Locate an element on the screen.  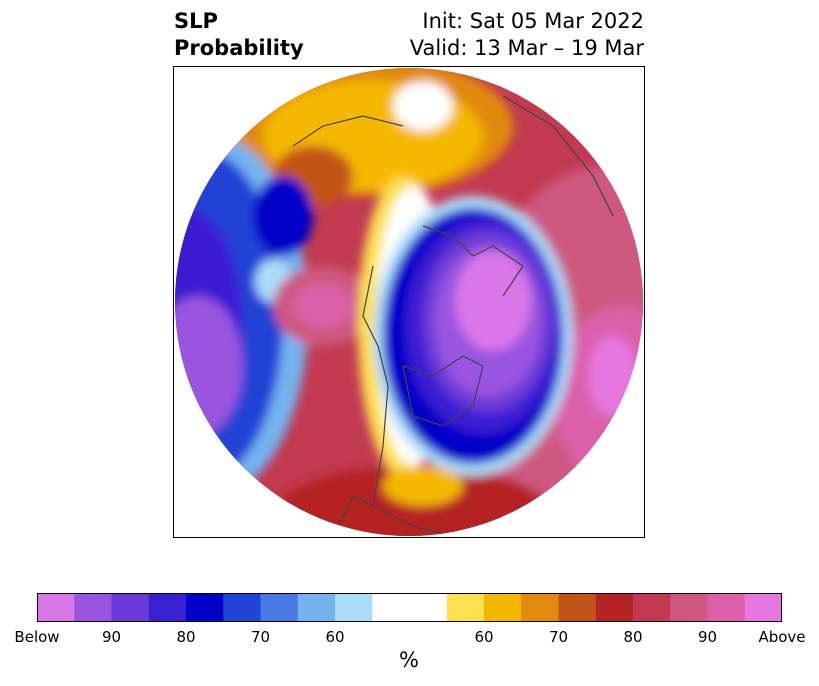
colorbar-tick-label: Above is located at coordinates (782, 637).